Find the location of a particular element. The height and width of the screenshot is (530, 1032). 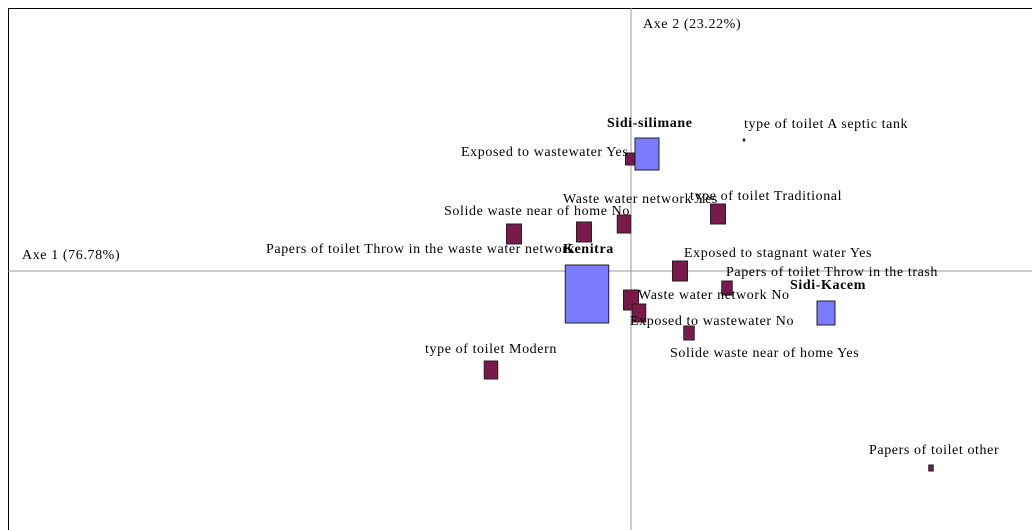

y-axis-label: Axe 2 (23.22%) is located at coordinates (692, 24).